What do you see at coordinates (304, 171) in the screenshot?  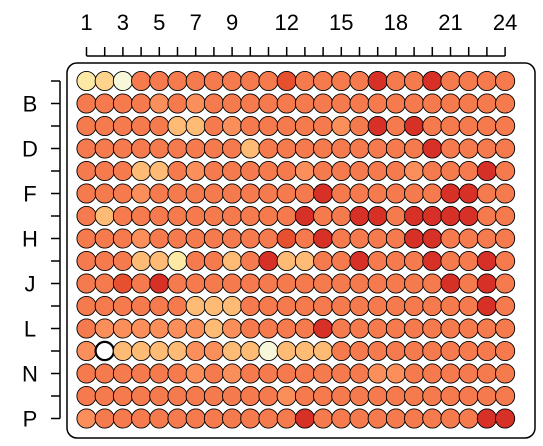 I see `well-E13` at bounding box center [304, 171].